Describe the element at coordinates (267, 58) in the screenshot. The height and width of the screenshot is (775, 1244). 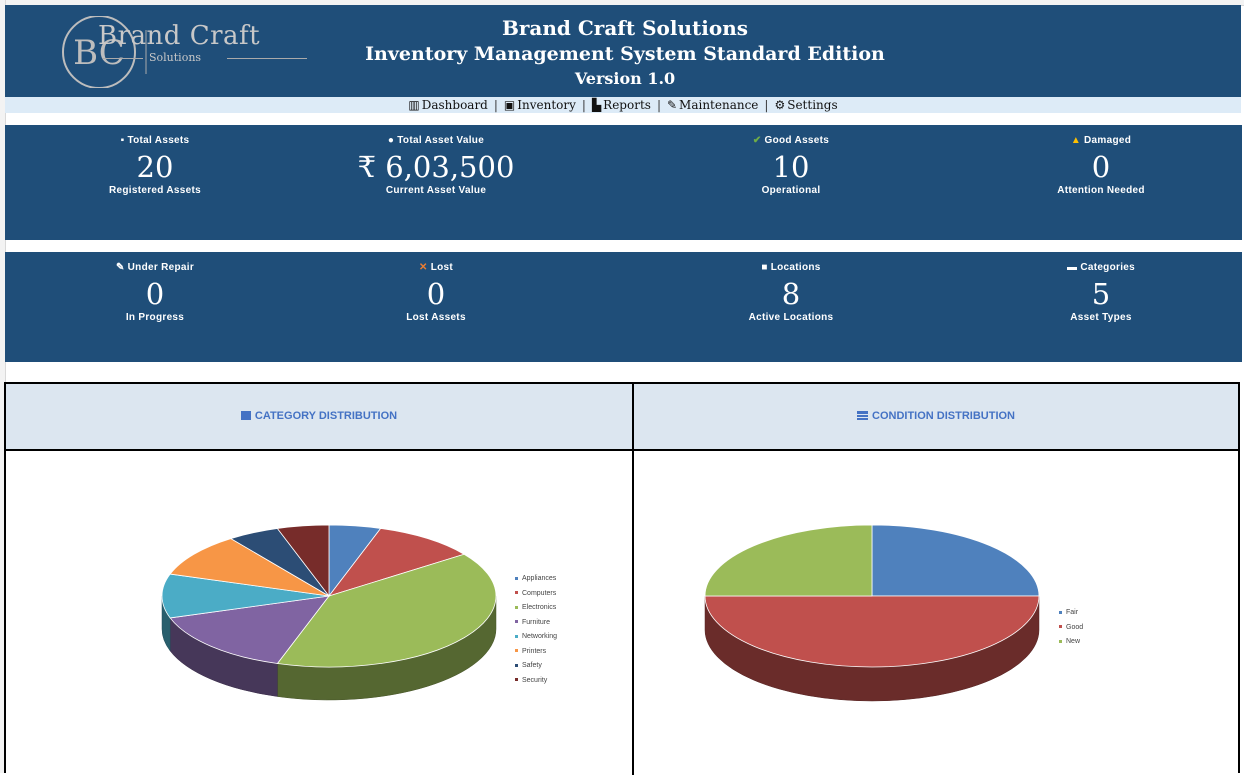
I see `logo-divider-right` at that location.